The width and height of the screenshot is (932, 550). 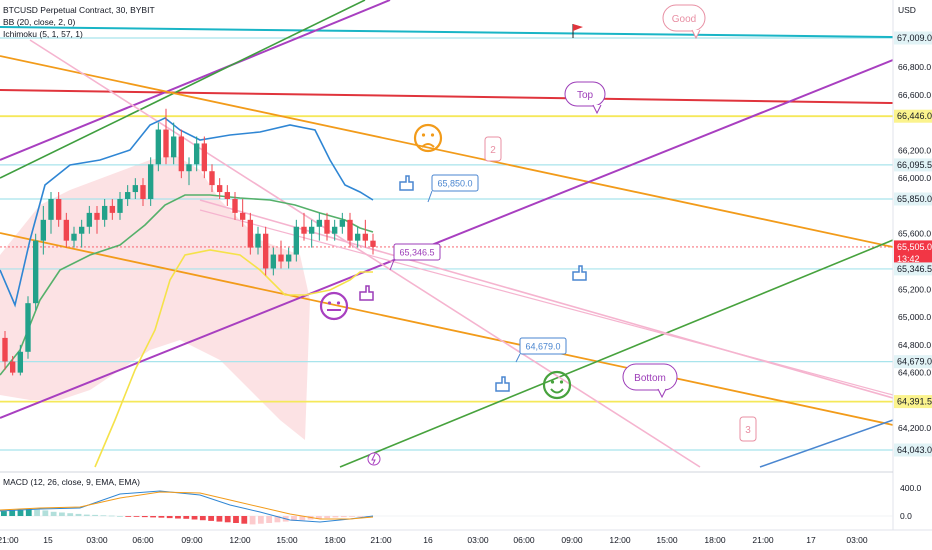 I want to click on bb-upper, so click(x=187, y=212).